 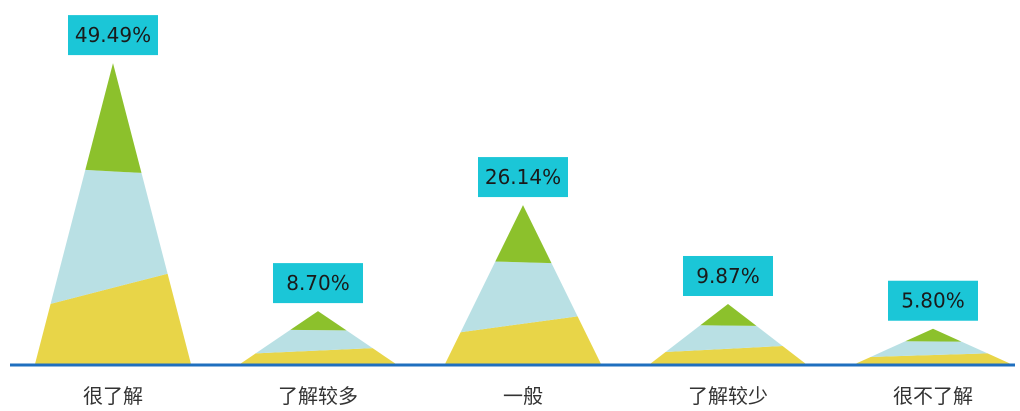 I want to click on data-label: 26.14%, so click(x=523, y=177).